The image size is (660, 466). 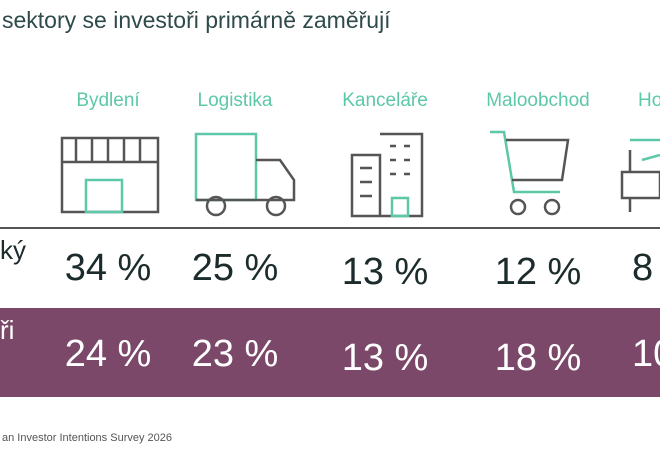 What do you see at coordinates (640, 175) in the screenshot?
I see `icon-hotels` at bounding box center [640, 175].